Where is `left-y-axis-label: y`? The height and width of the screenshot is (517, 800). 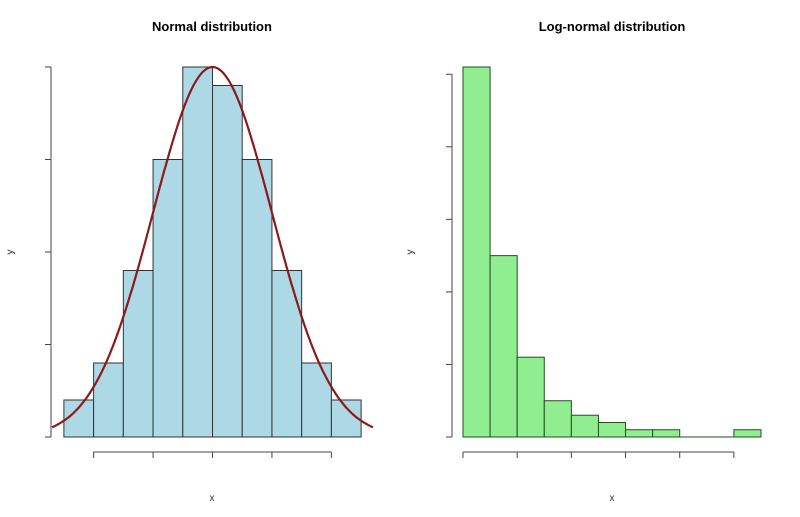 left-y-axis-label: y is located at coordinates (10, 252).